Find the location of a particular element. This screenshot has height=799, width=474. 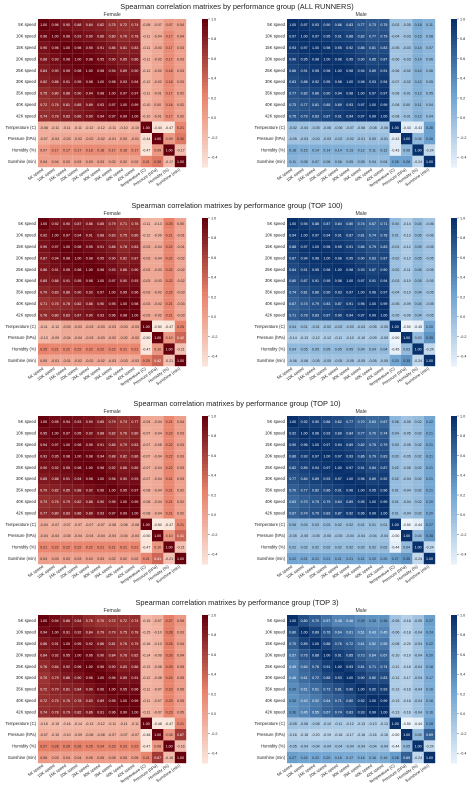

cell-value: 0.21 is located at coordinates (429, 468).